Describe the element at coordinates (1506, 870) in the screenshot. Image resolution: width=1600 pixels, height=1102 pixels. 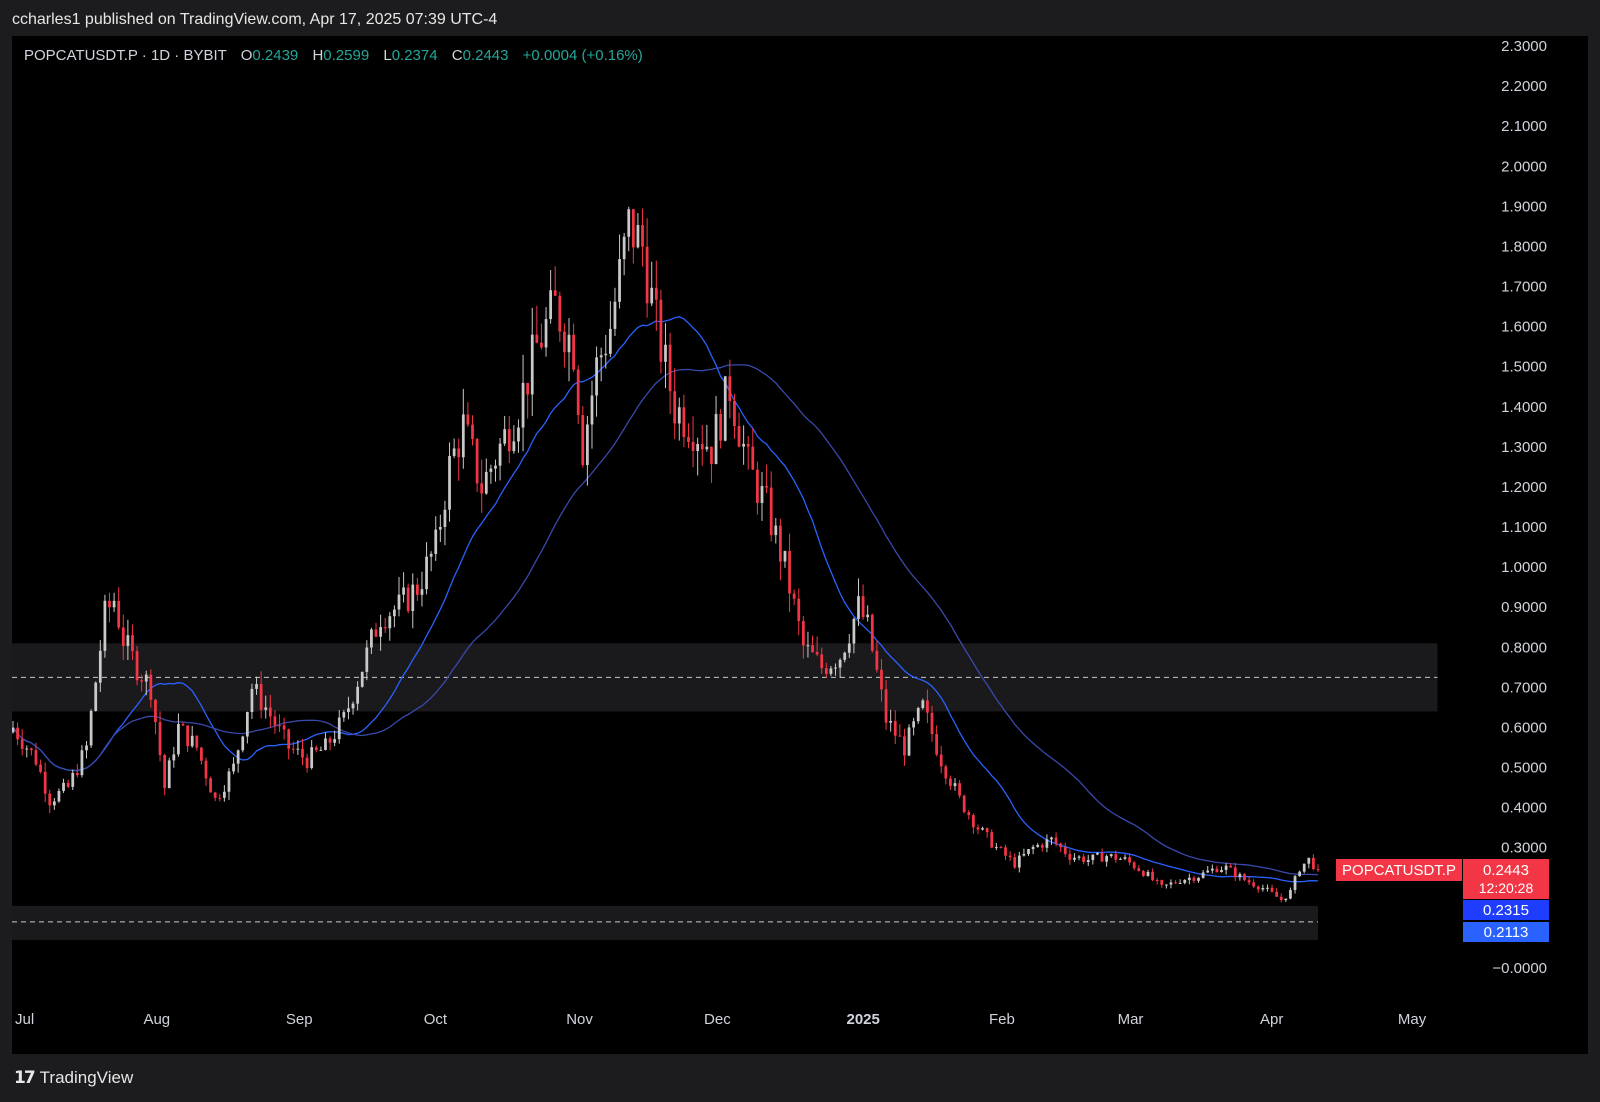
I see `price-tag-value: 0.2443` at that location.